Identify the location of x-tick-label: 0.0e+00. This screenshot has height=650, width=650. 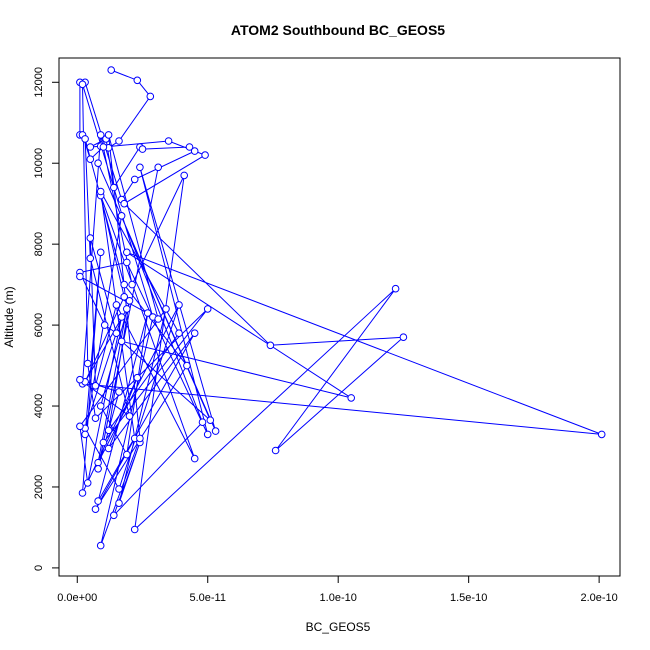
(77, 598).